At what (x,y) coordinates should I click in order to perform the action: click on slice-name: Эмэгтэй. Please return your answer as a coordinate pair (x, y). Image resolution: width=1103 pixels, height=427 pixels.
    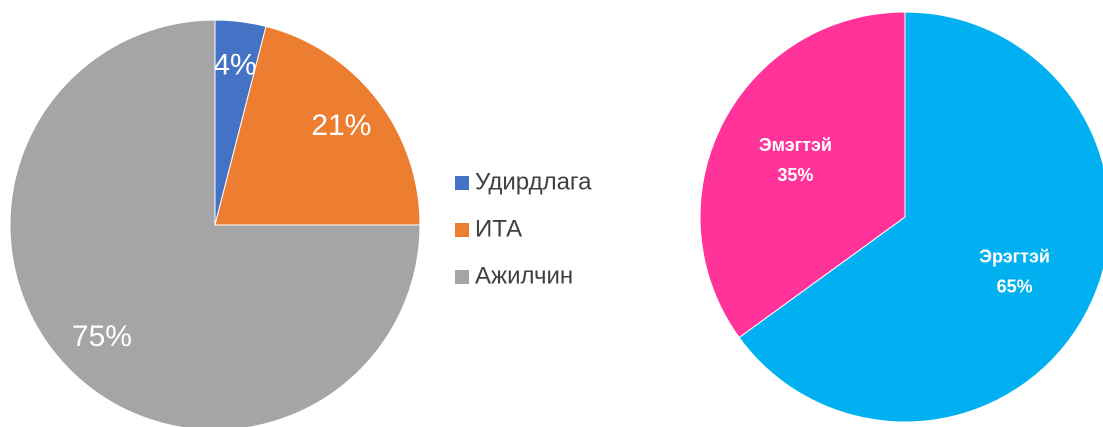
    Looking at the image, I should click on (795, 145).